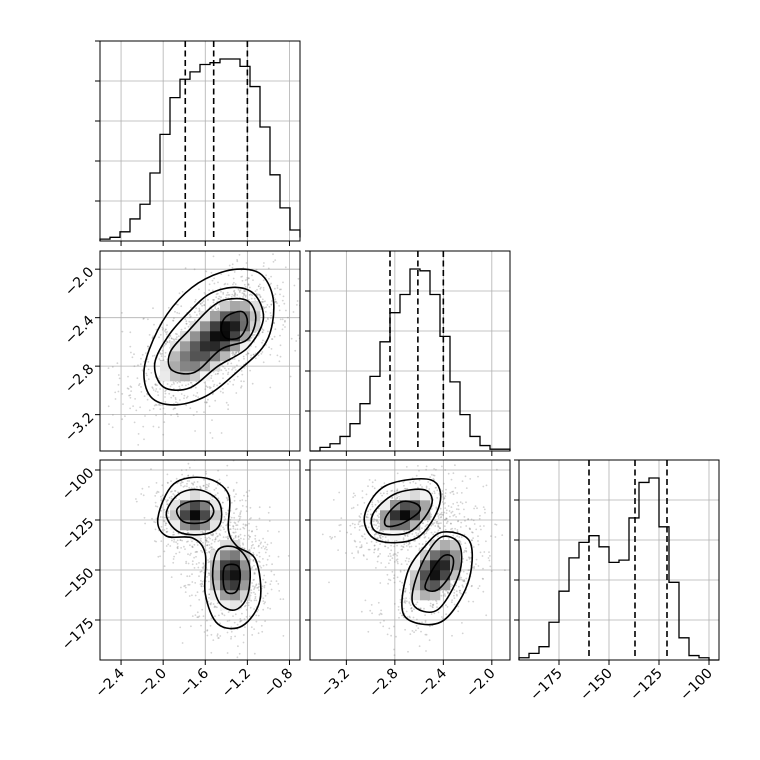 Image resolution: width=760 pixels, height=760 pixels. What do you see at coordinates (432, 682) in the screenshot?
I see `x-tick-label: −2.4` at bounding box center [432, 682].